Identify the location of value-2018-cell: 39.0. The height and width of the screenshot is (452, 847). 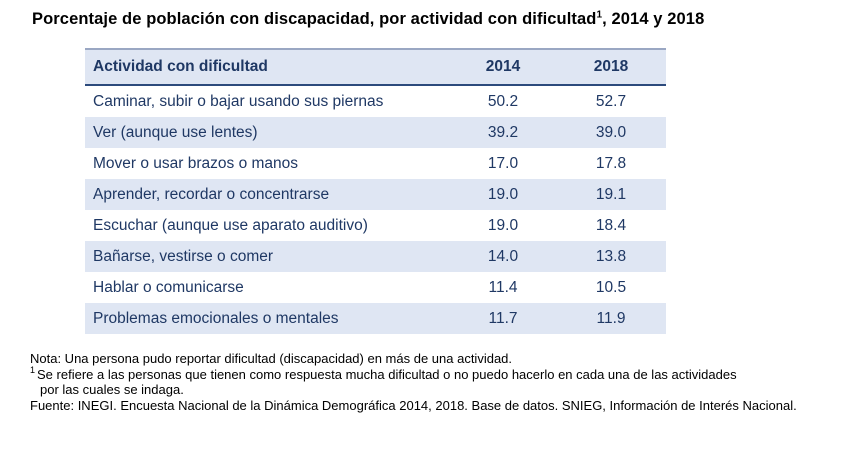
(611, 132).